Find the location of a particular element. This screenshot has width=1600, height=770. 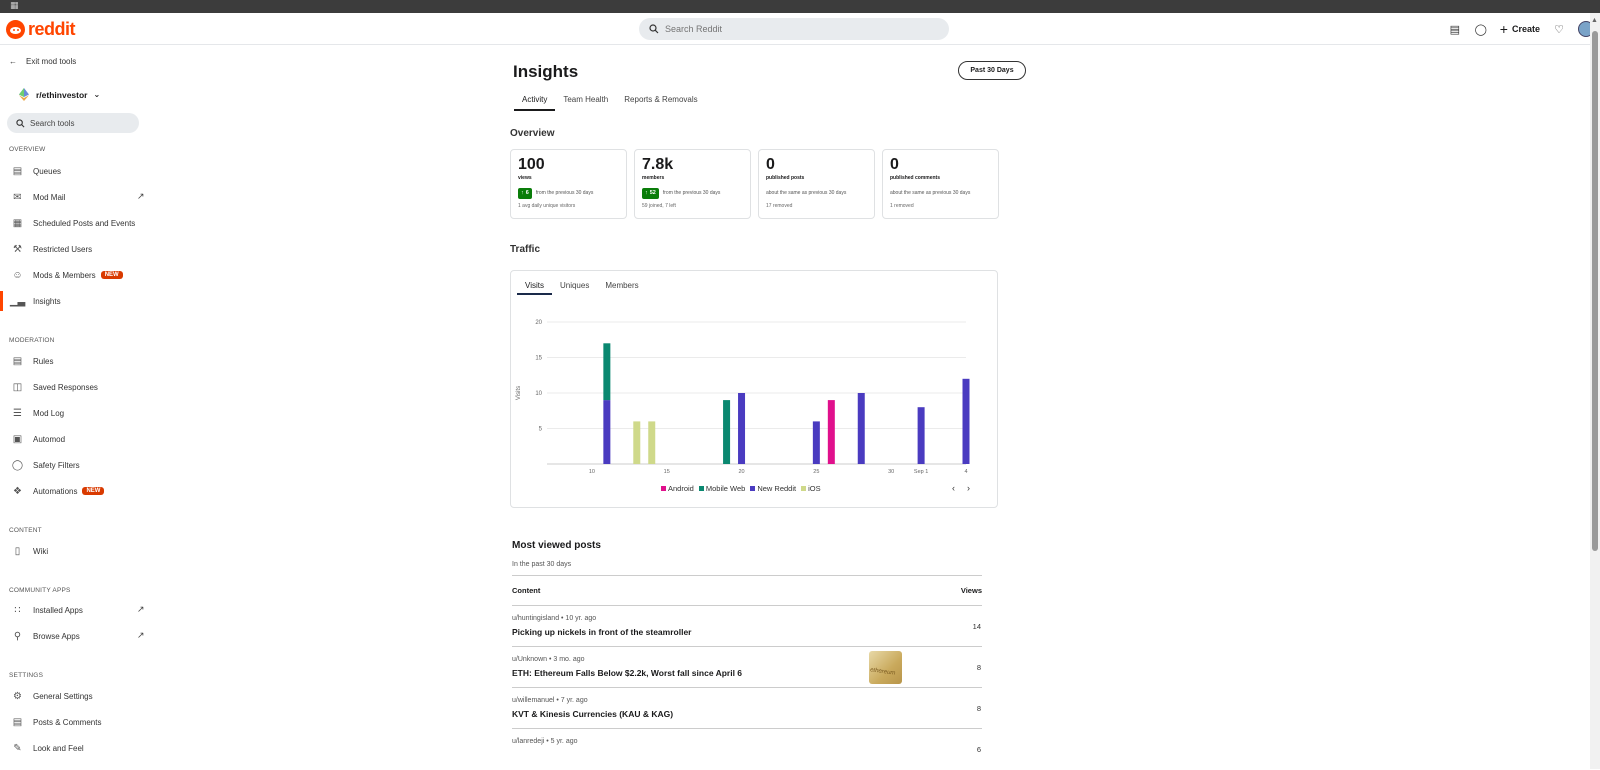

legend-item: New Reddit is located at coordinates (773, 488).